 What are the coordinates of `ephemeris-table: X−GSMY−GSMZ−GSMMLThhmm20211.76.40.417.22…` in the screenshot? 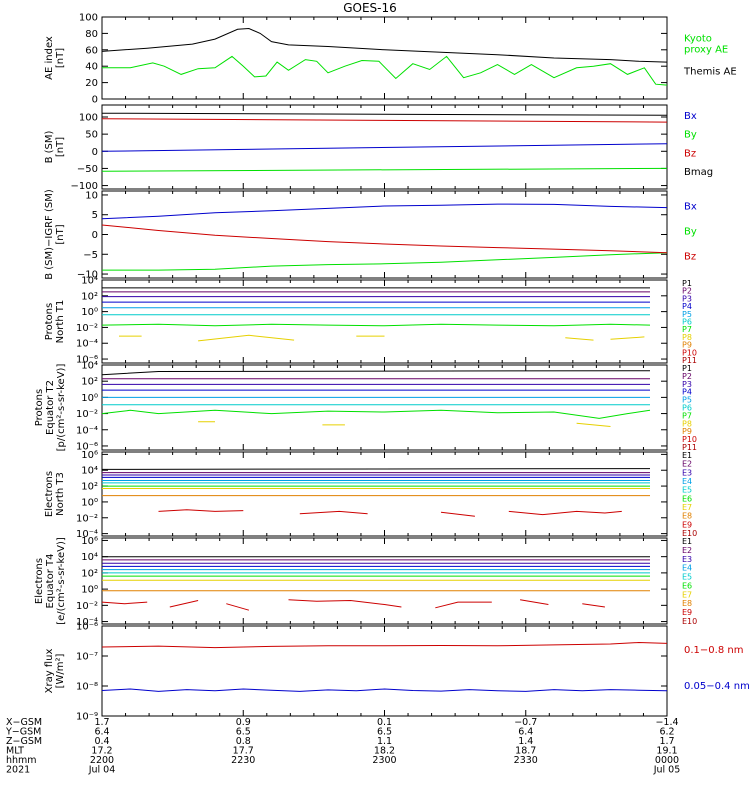 It's located at (342, 746).